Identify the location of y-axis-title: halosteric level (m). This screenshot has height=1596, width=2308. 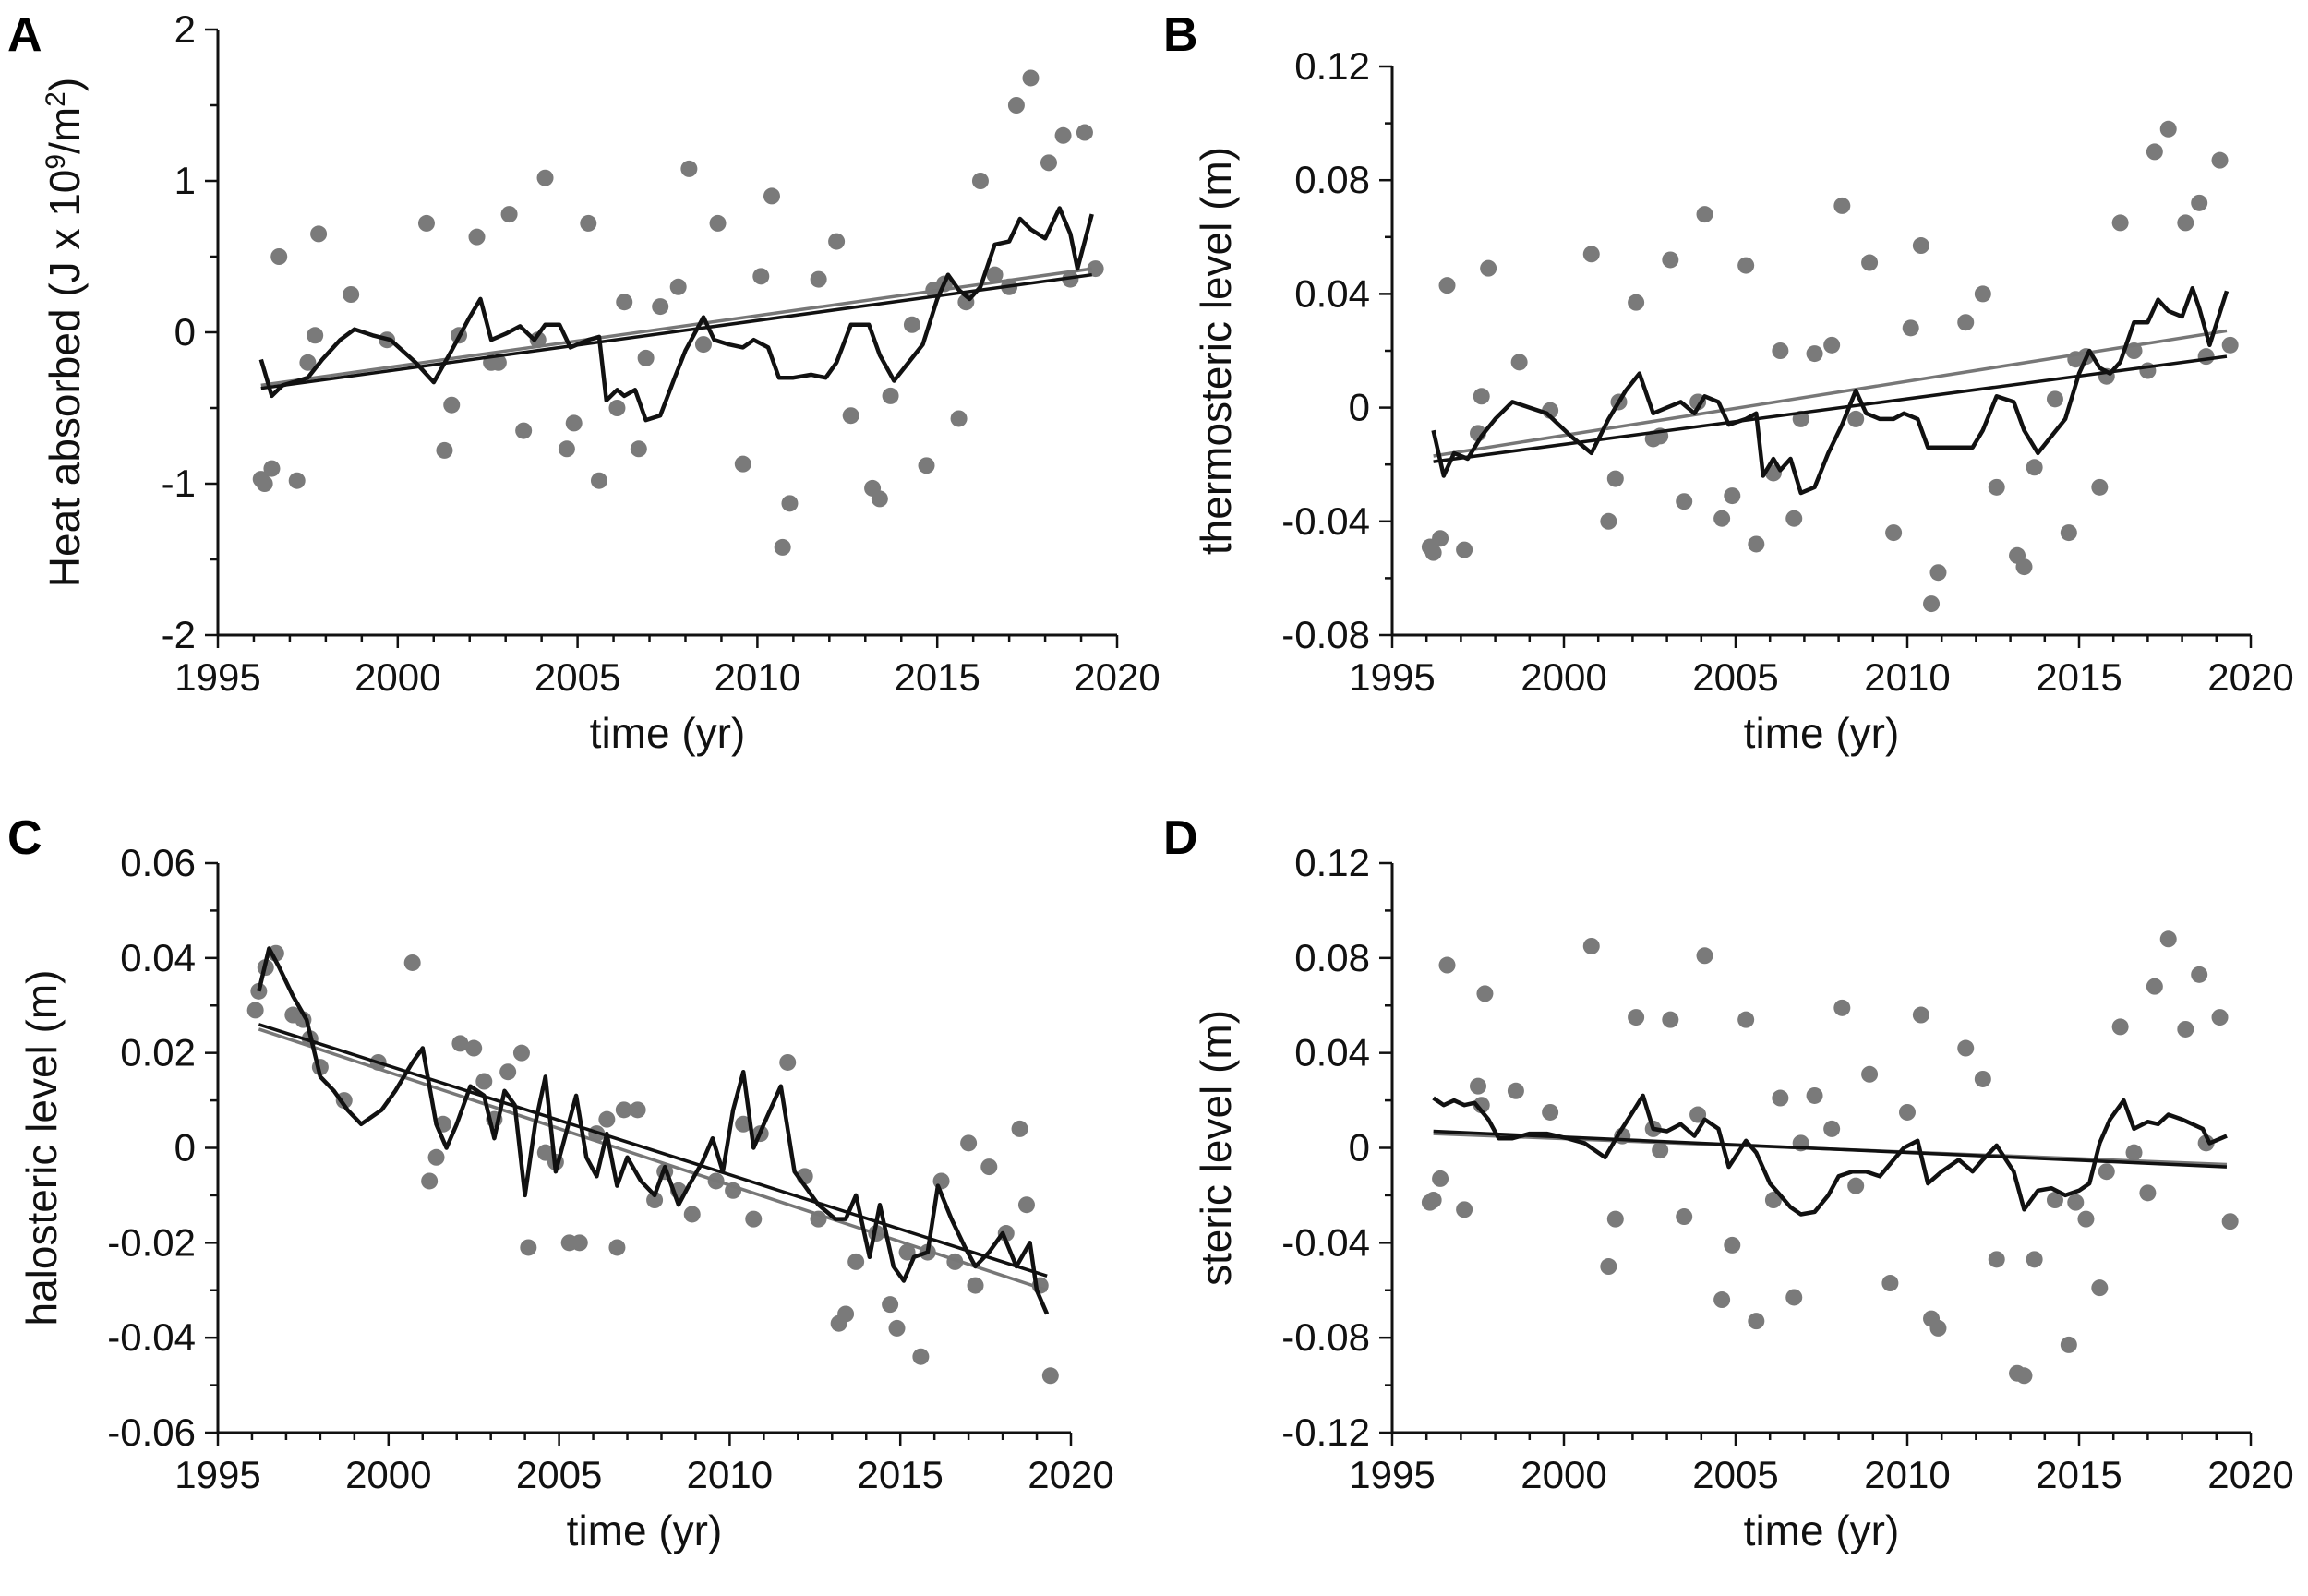
(42, 1148).